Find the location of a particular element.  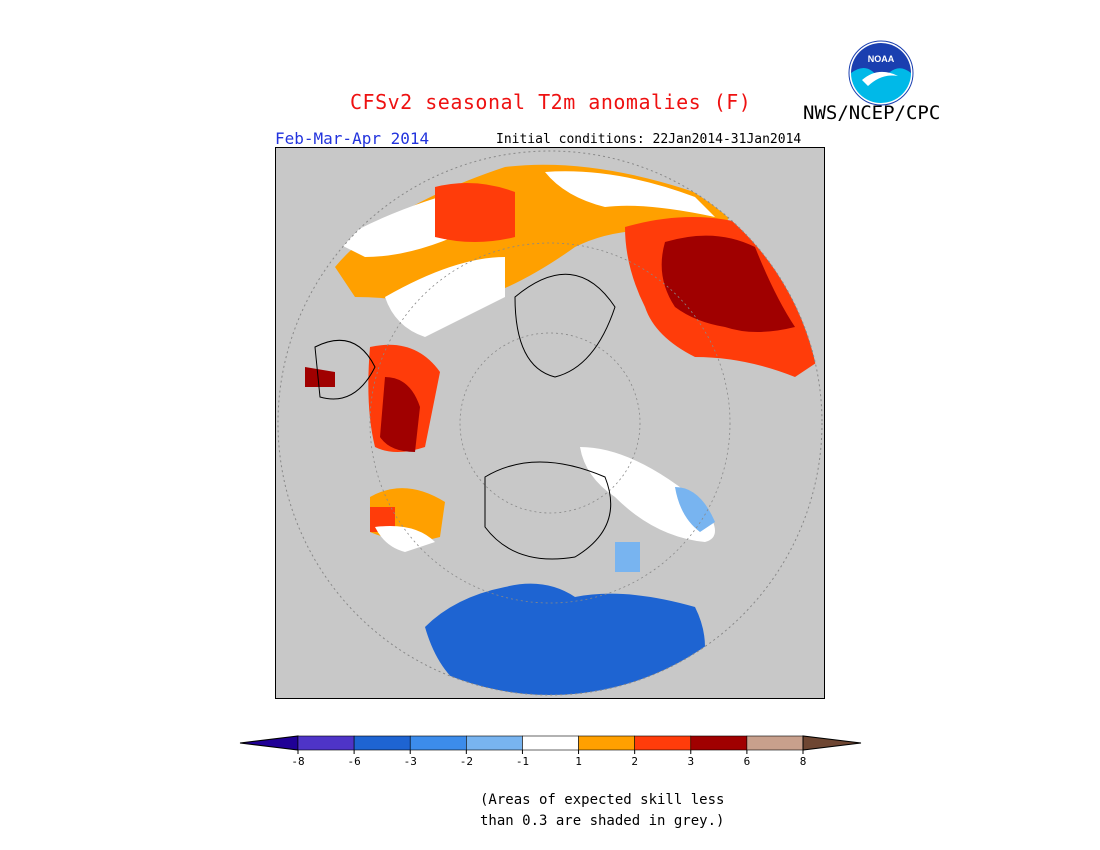

colorbar-tick-label: 2 is located at coordinates (634, 761).